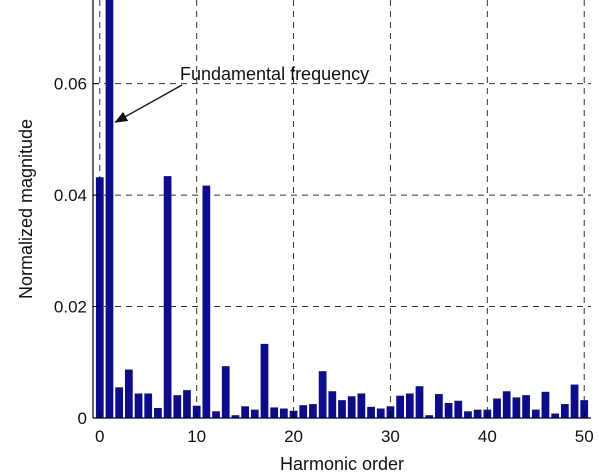 This screenshot has height=476, width=599. Describe the element at coordinates (70, 84) in the screenshot. I see `y-tick-label: 0.06` at that location.